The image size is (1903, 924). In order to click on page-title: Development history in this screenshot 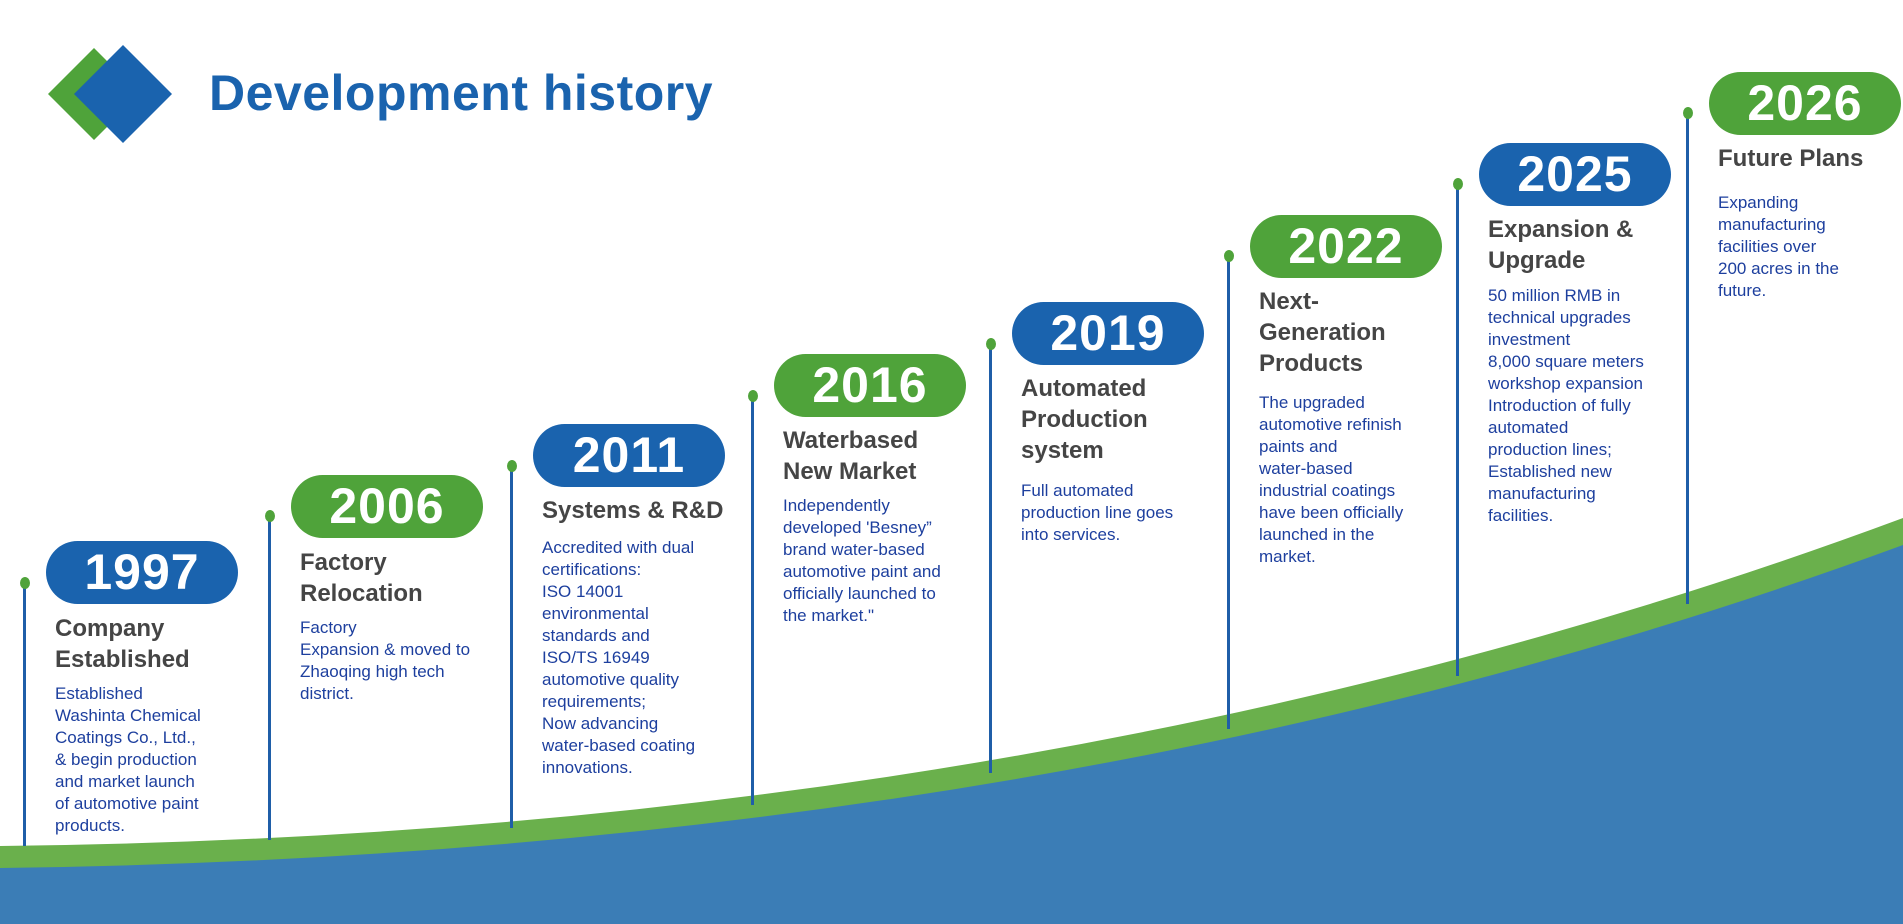, I will do `click(461, 93)`.